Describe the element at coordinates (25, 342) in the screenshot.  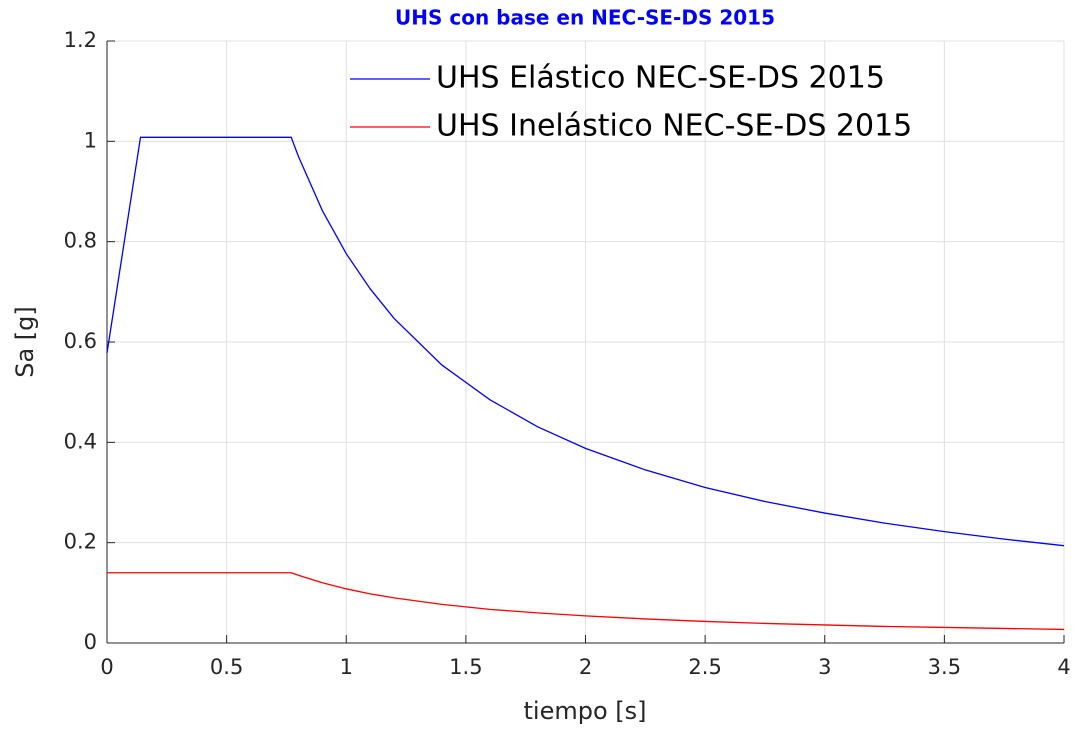
I see `y-axis-label: Sa [g]` at that location.